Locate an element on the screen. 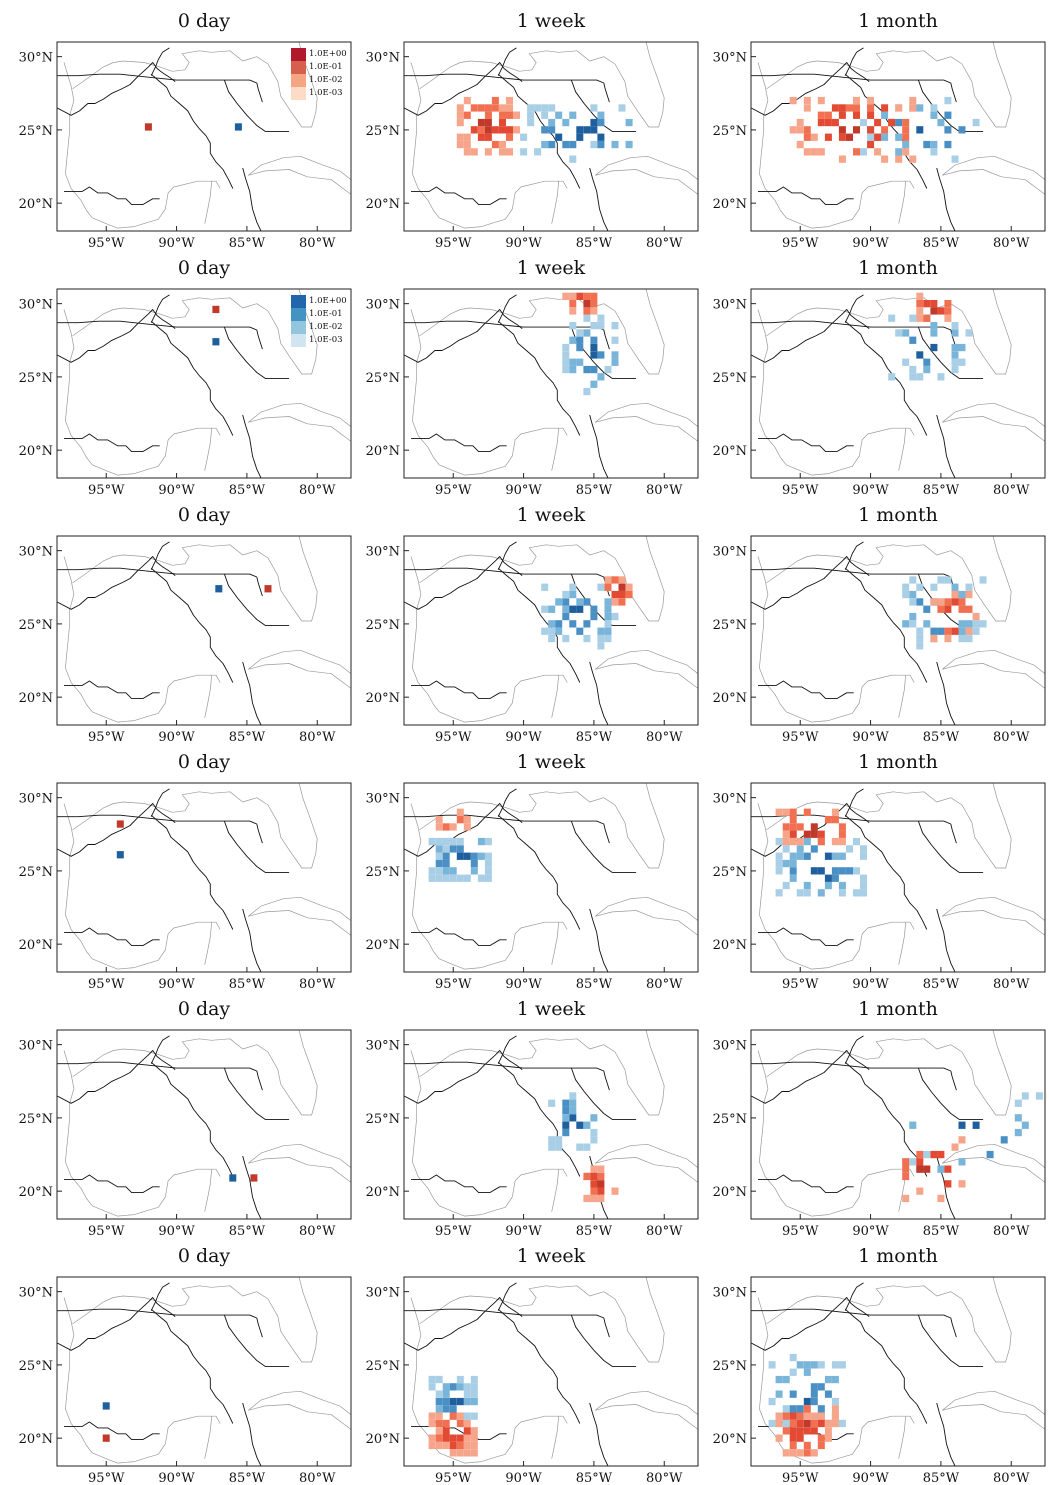 This screenshot has width=1049, height=1485. legend-label-2: 1.0E-02 is located at coordinates (326, 327).